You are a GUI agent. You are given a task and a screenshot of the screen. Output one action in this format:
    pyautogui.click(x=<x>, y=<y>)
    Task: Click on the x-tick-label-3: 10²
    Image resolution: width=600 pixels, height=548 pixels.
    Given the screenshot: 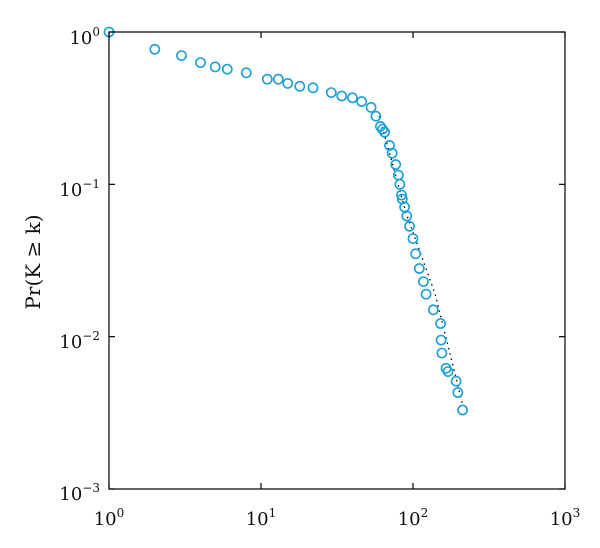 What is the action you would take?
    pyautogui.click(x=413, y=518)
    